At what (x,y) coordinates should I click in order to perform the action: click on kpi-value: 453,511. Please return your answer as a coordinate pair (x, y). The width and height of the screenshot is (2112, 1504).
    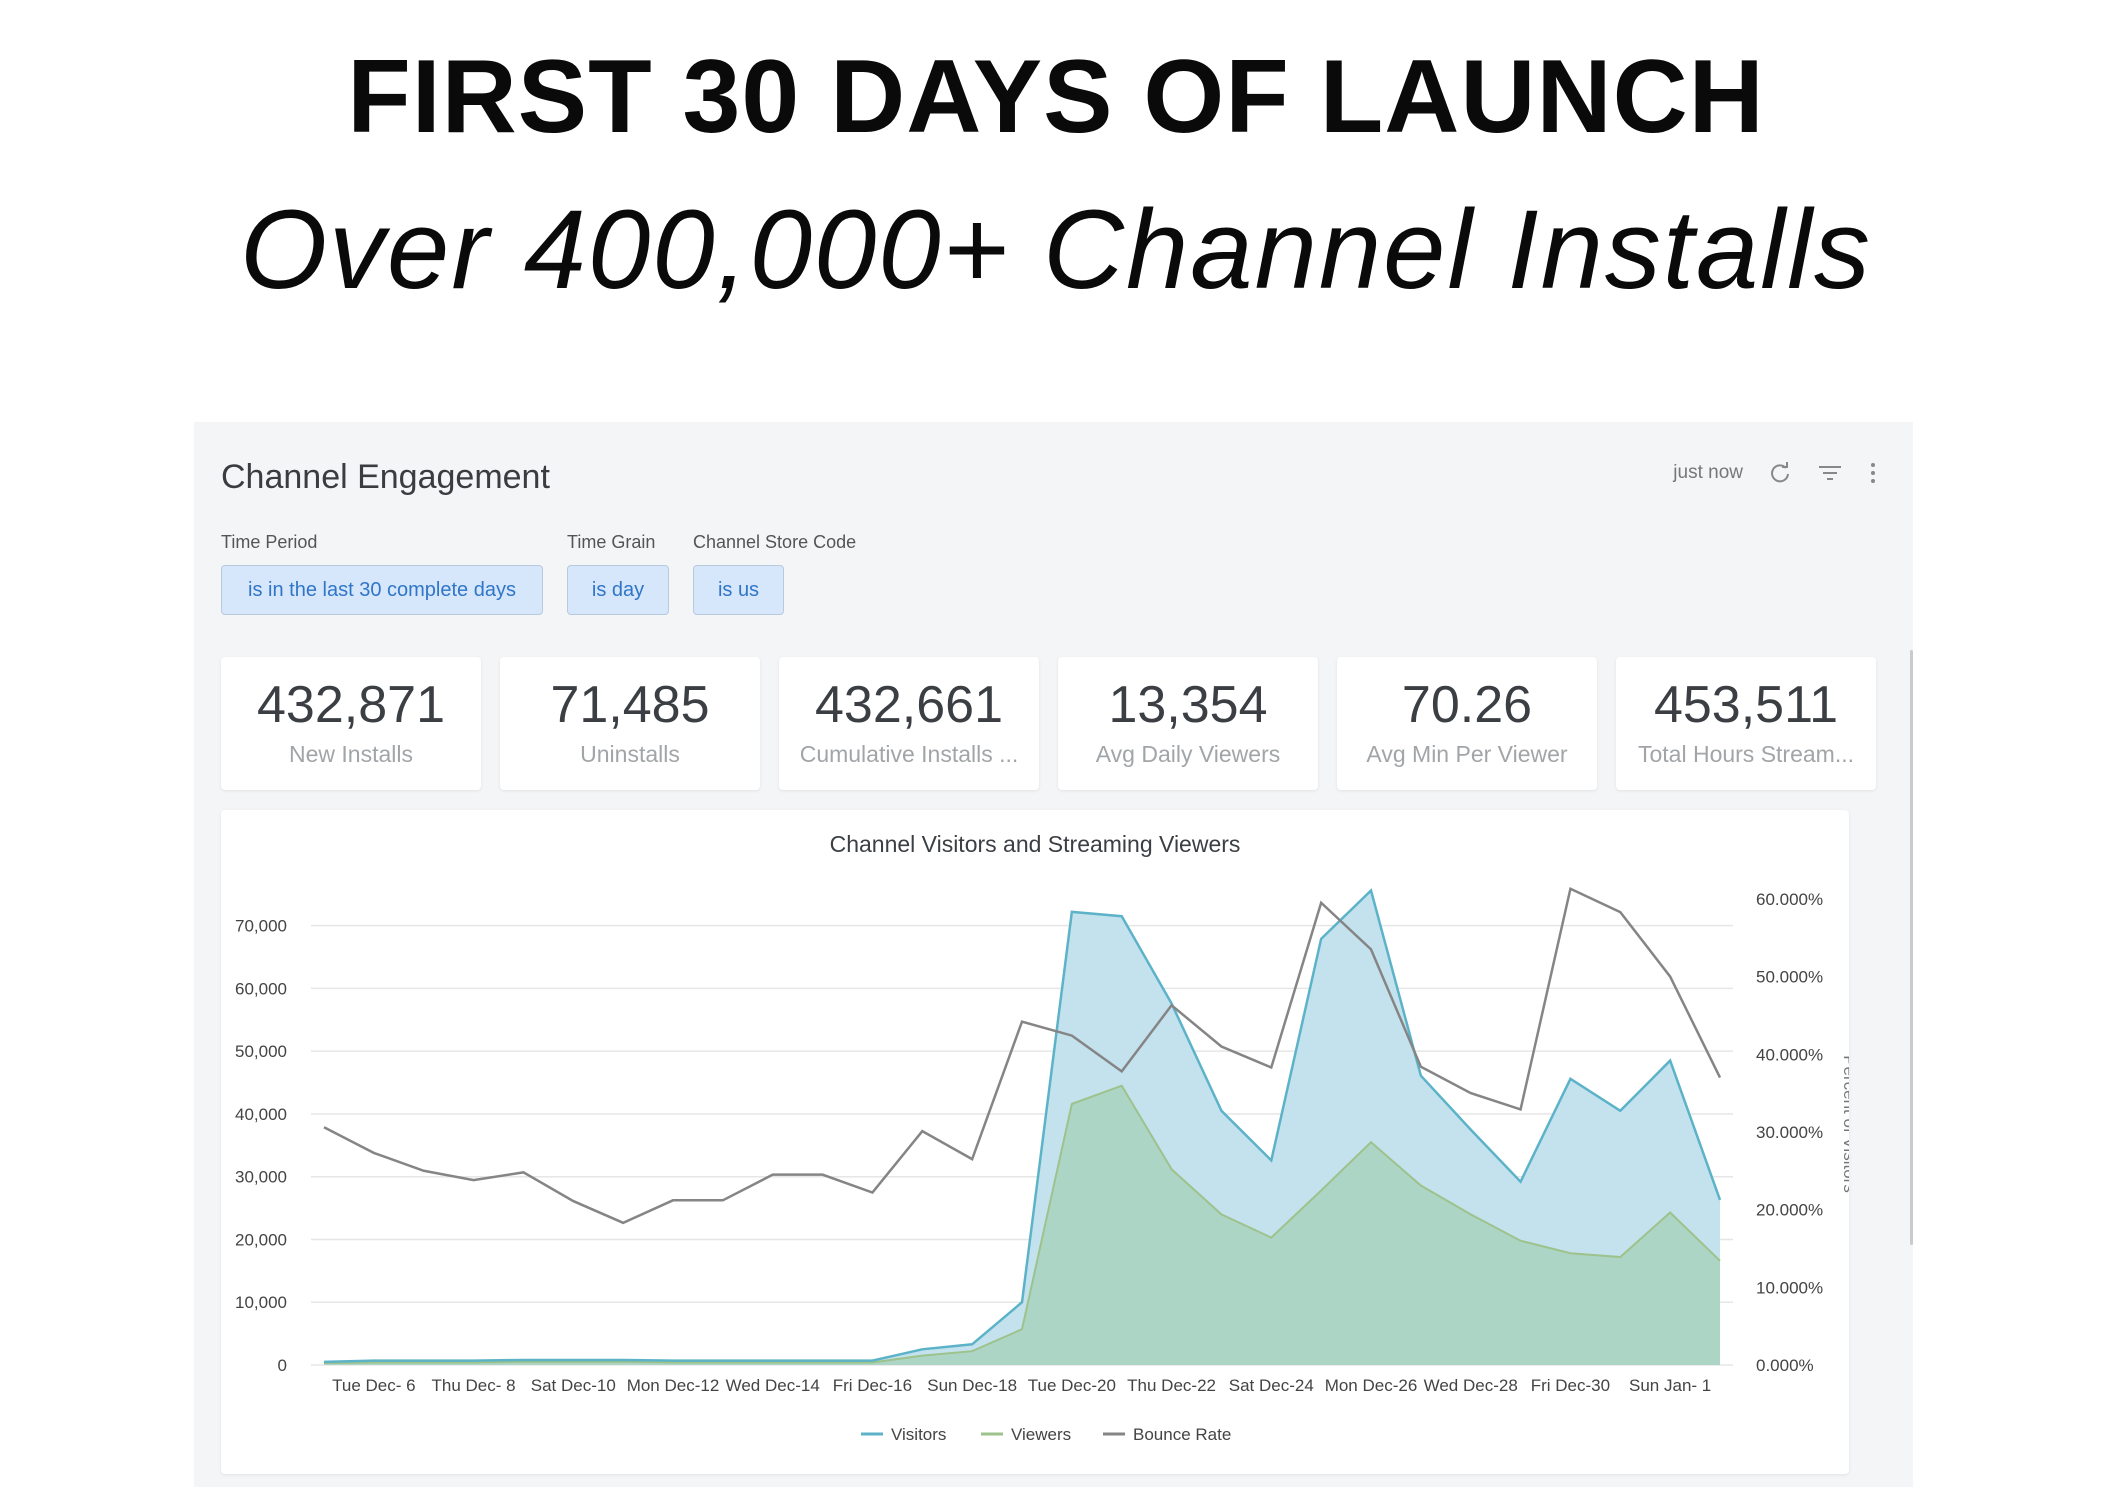
    Looking at the image, I should click on (1746, 705).